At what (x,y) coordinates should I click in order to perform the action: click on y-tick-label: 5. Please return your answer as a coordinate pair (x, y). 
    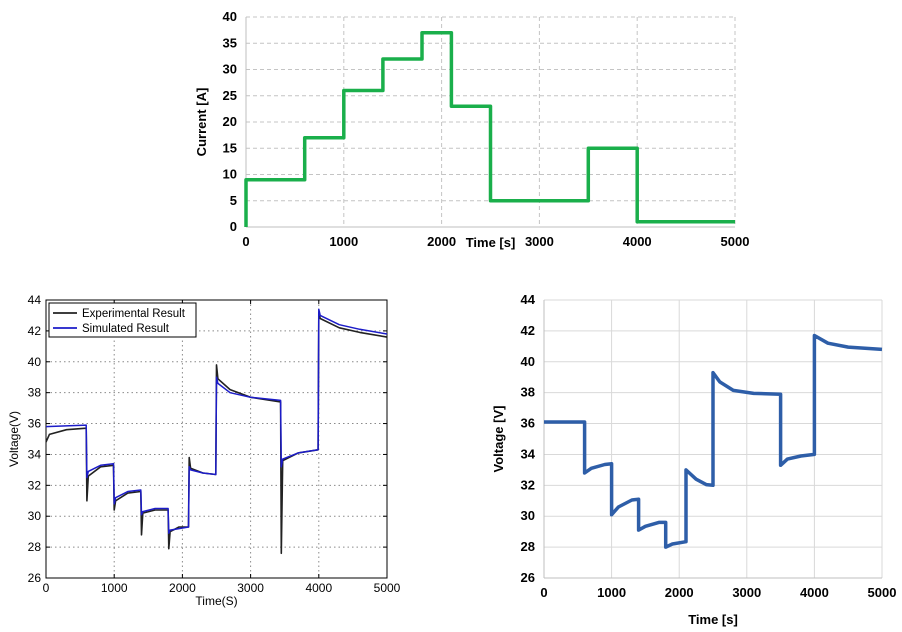
    Looking at the image, I should click on (233, 200).